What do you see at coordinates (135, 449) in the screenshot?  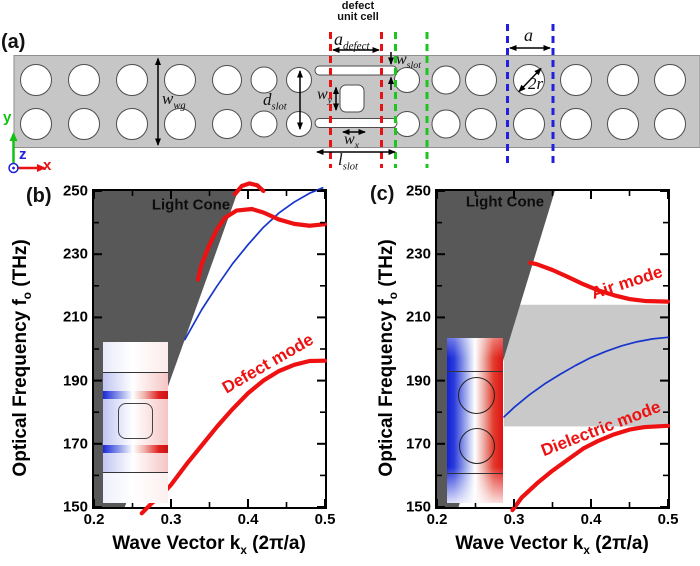 I see `inset-b-slot-field-bottom` at bounding box center [135, 449].